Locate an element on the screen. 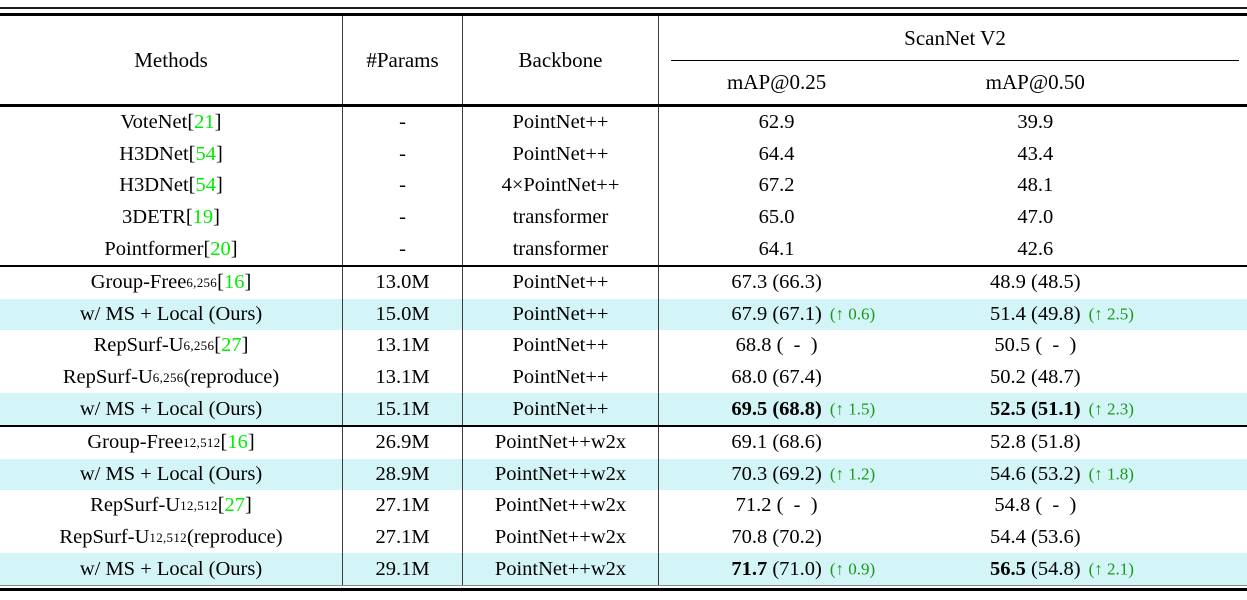 The width and height of the screenshot is (1247, 600). map050-cell: 54.6 (53.2) (↑ 1.8) is located at coordinates (1035, 475).